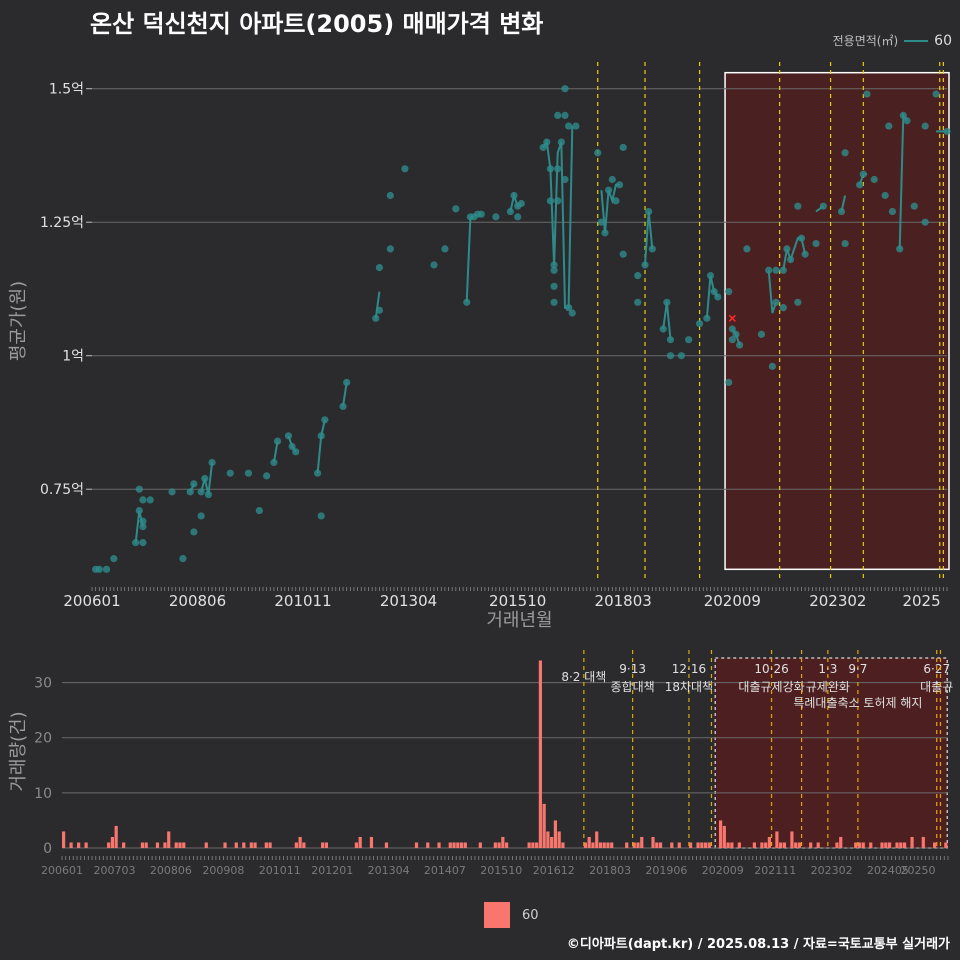 The image size is (960, 960). Describe the element at coordinates (18, 321) in the screenshot. I see `y-axis-title: 평균가(원)` at that location.